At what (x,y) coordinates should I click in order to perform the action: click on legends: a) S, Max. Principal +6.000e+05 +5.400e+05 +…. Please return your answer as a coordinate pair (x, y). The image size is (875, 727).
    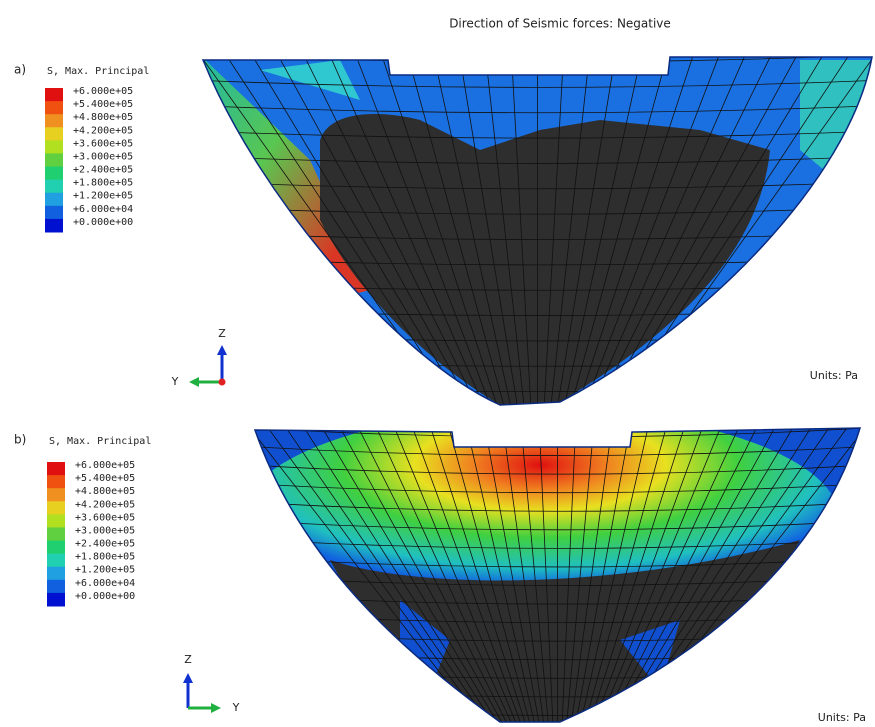
    Looking at the image, I should click on (82, 335).